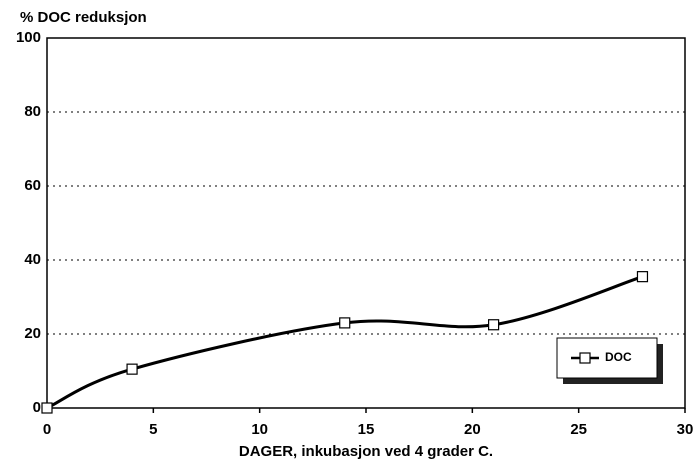  Describe the element at coordinates (32, 185) in the screenshot. I see `y-tick-label: 60` at that location.